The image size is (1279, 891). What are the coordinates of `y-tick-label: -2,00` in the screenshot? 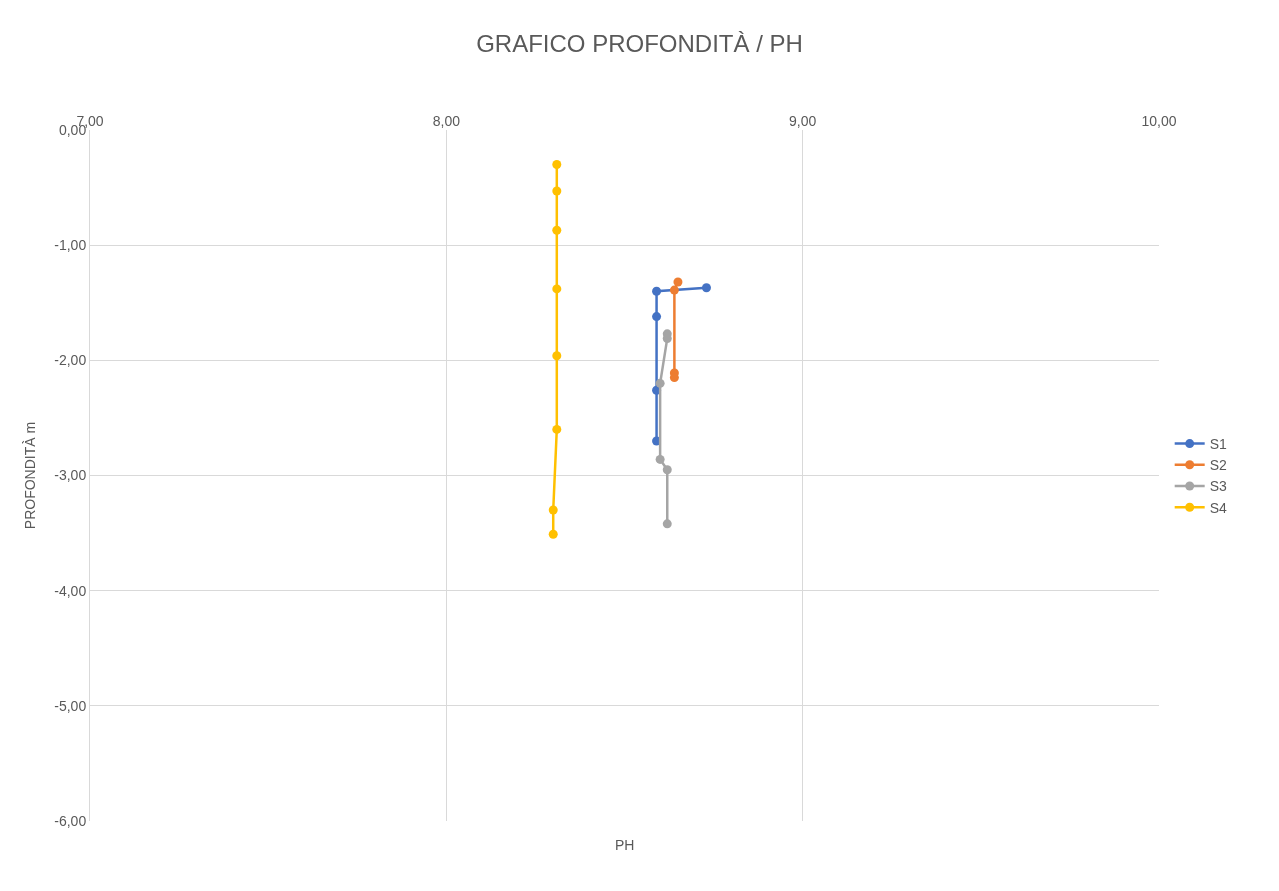 It's located at (70, 360).